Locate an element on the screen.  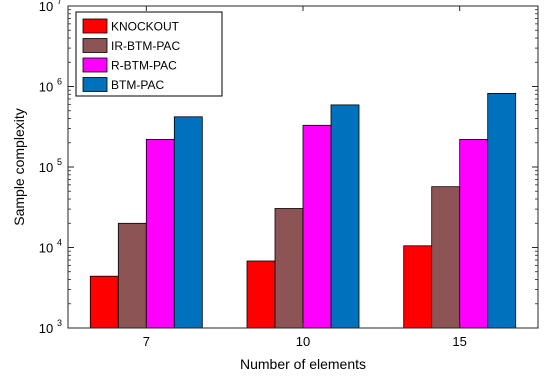
x-tick-label: 10 is located at coordinates (303, 341).